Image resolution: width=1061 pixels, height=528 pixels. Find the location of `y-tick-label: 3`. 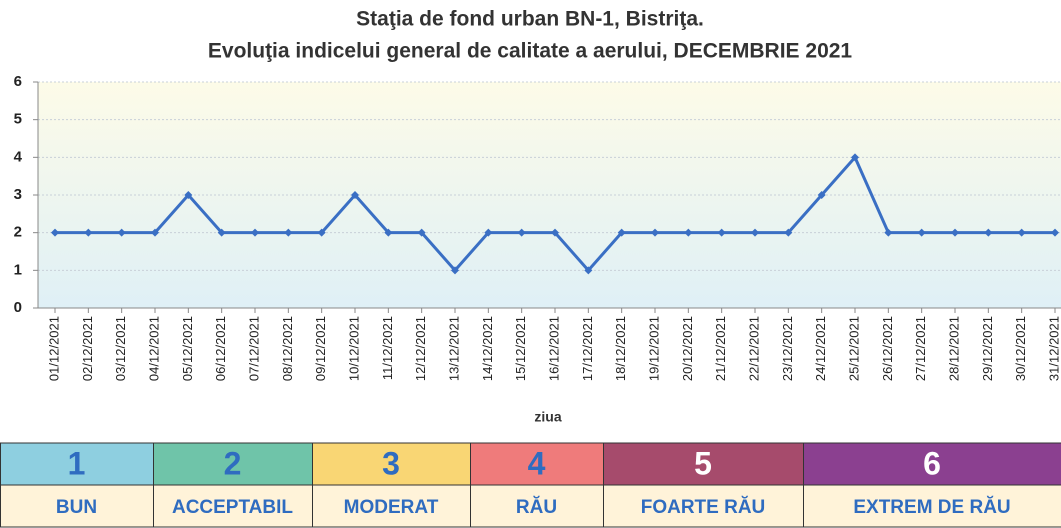

y-tick-label: 3 is located at coordinates (18, 194).